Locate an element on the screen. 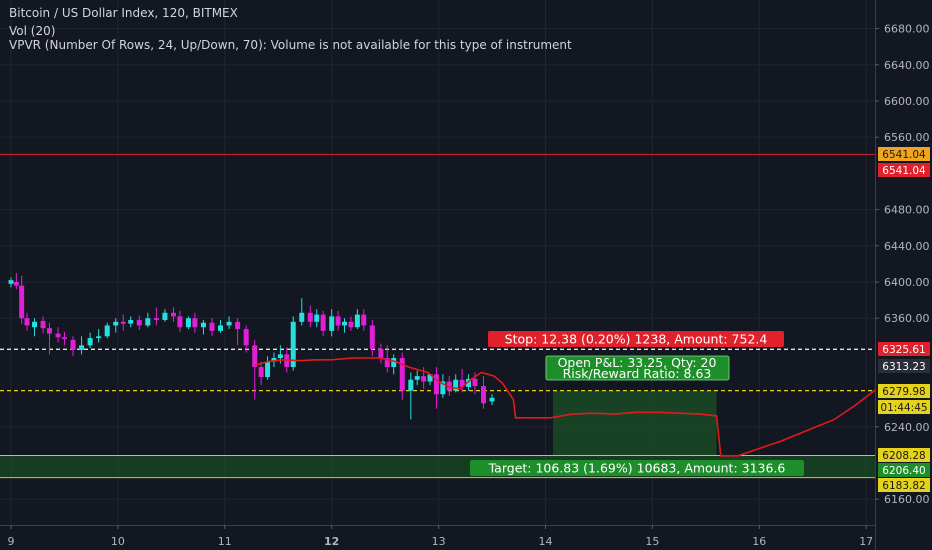 Image resolution: width=932 pixels, height=550 pixels. x-tick-label: 11 is located at coordinates (225, 541).